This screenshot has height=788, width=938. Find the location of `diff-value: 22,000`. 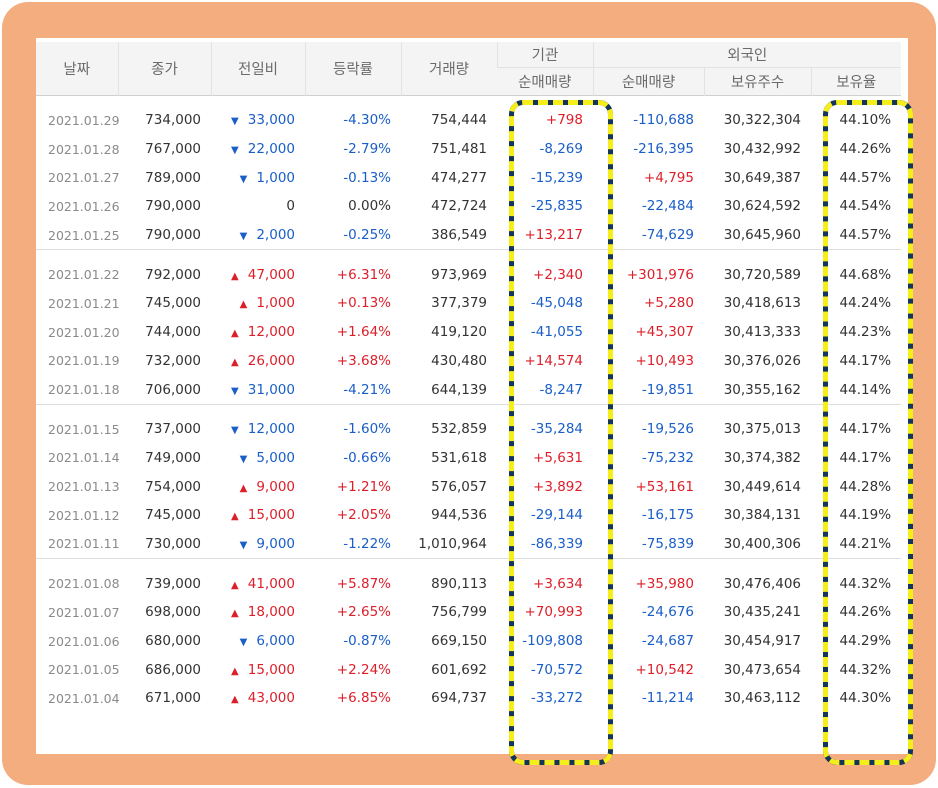

diff-value: 22,000 is located at coordinates (271, 149).